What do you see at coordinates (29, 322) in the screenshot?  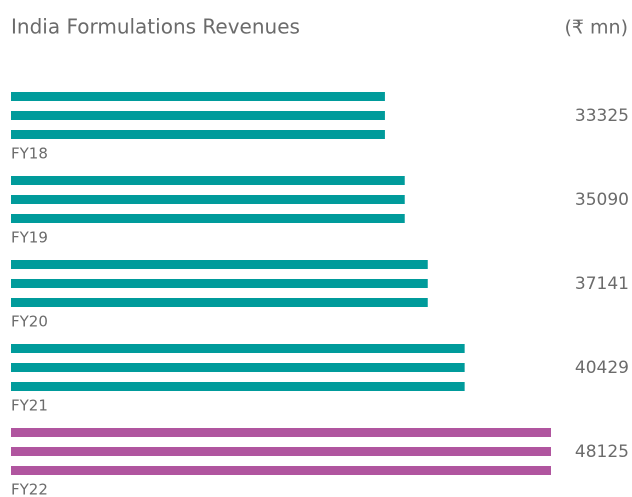 I see `category-label: FY20` at bounding box center [29, 322].